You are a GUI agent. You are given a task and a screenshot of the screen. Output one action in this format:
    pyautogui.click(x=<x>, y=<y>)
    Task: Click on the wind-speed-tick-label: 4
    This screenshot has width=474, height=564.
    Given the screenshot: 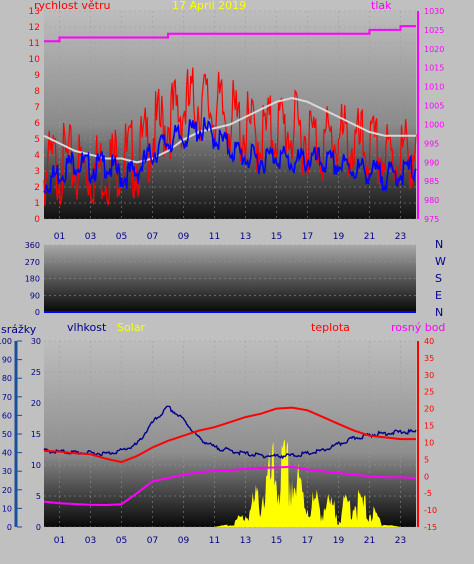 What is the action you would take?
    pyautogui.click(x=37, y=156)
    